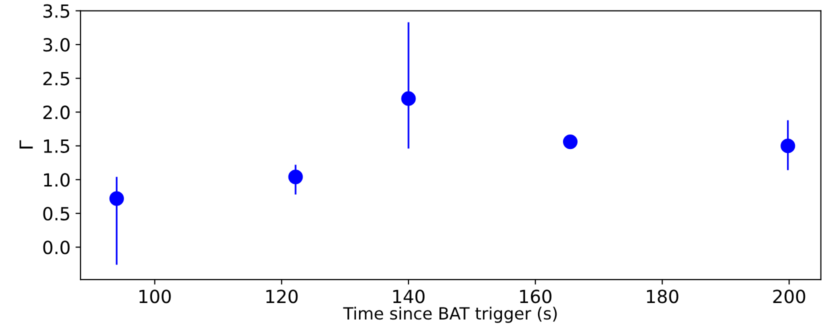 The width and height of the screenshot is (830, 327). What do you see at coordinates (450, 314) in the screenshot?
I see `x-axis-title: Time since BAT trigger (s)` at bounding box center [450, 314].